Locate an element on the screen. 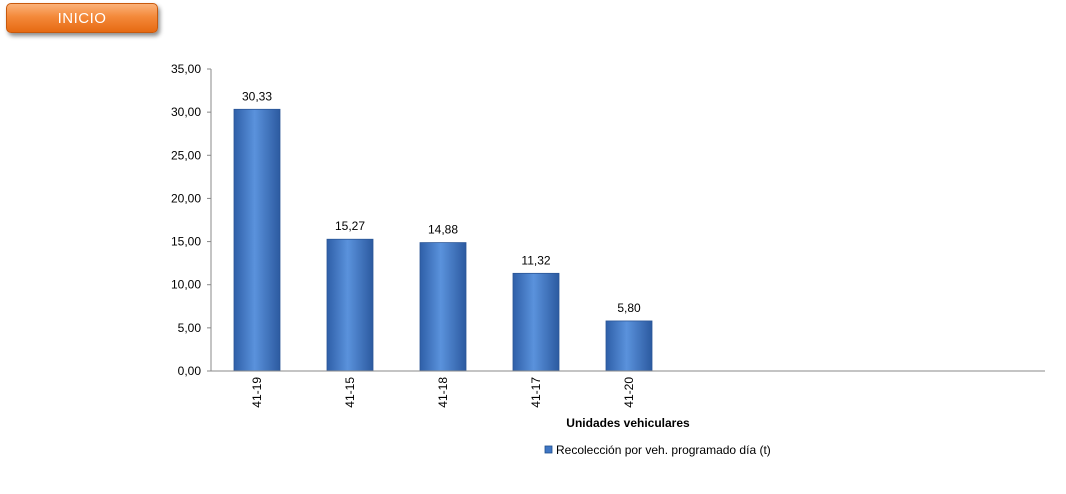 Image resolution: width=1066 pixels, height=494 pixels. data-label: 15,27 is located at coordinates (350, 226).